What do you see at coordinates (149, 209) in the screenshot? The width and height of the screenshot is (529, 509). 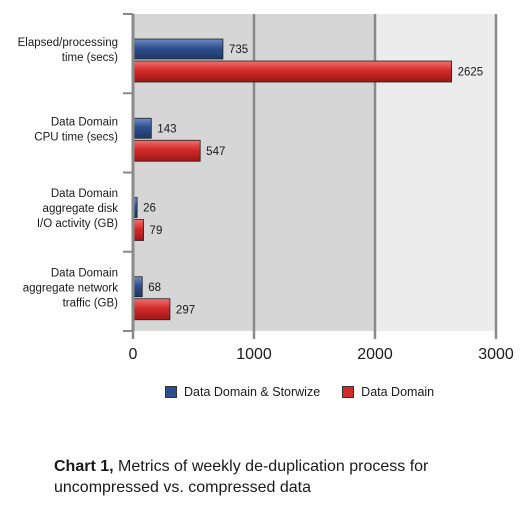 I see `value-label: 26` at bounding box center [149, 209].